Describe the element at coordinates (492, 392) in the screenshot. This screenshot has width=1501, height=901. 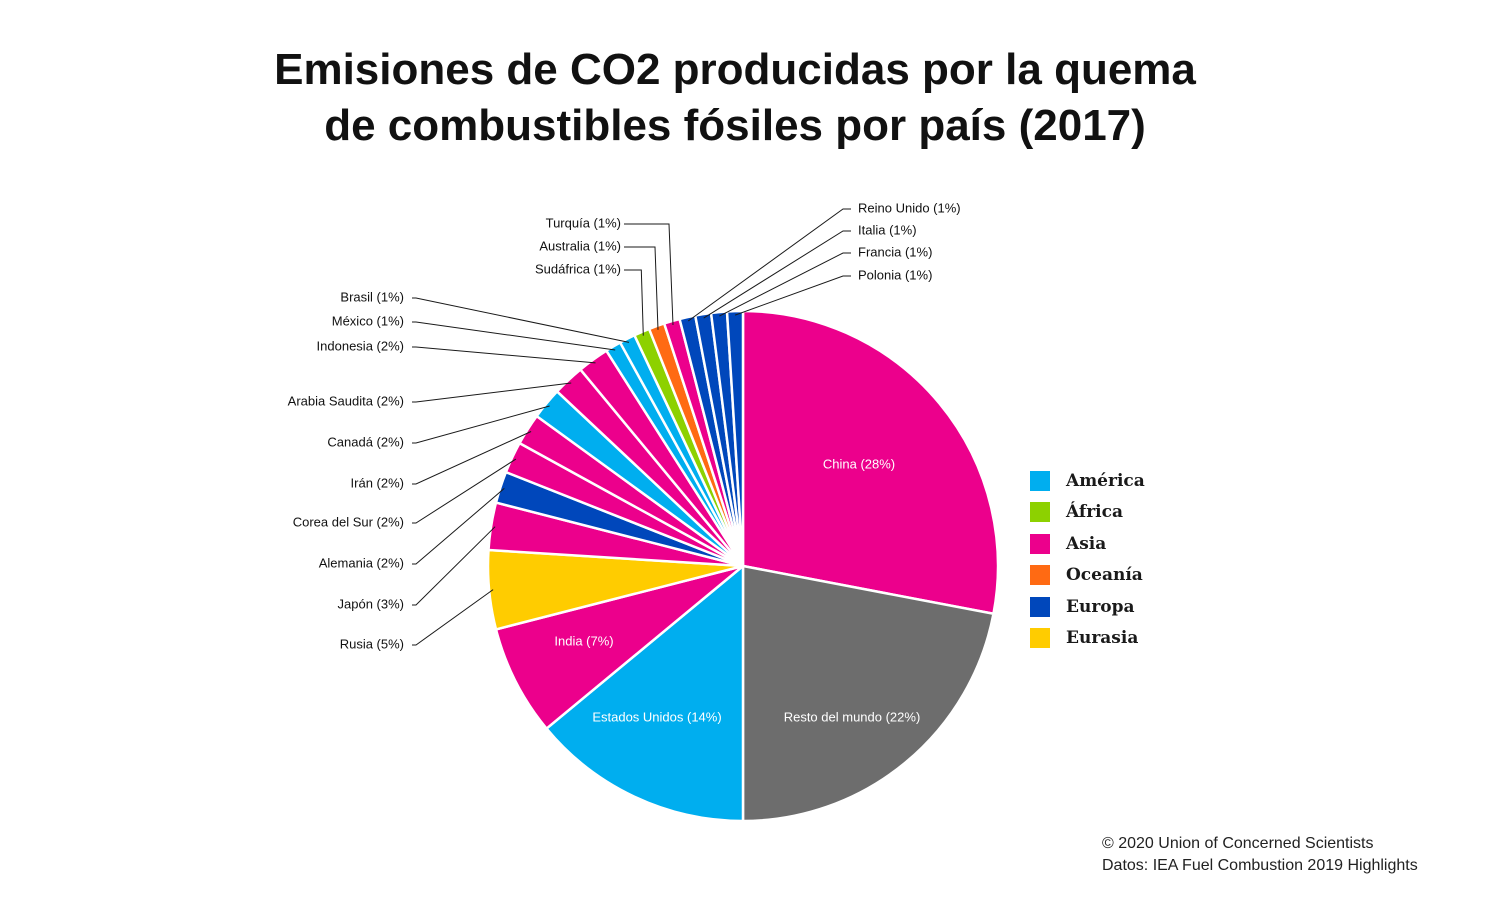
I see `leader-line-arabia-saudita` at that location.